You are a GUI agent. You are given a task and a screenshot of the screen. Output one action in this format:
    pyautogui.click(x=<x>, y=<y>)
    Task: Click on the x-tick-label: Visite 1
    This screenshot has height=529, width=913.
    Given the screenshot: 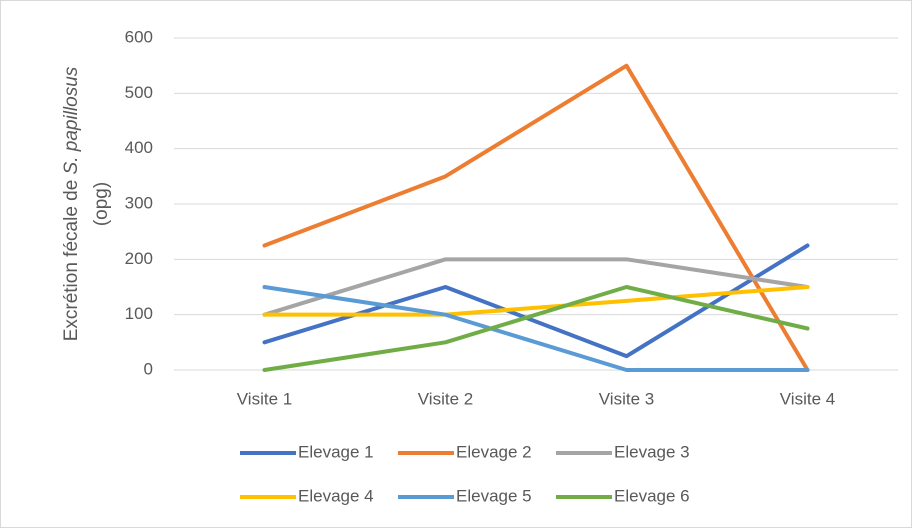 What is the action you would take?
    pyautogui.click(x=264, y=398)
    